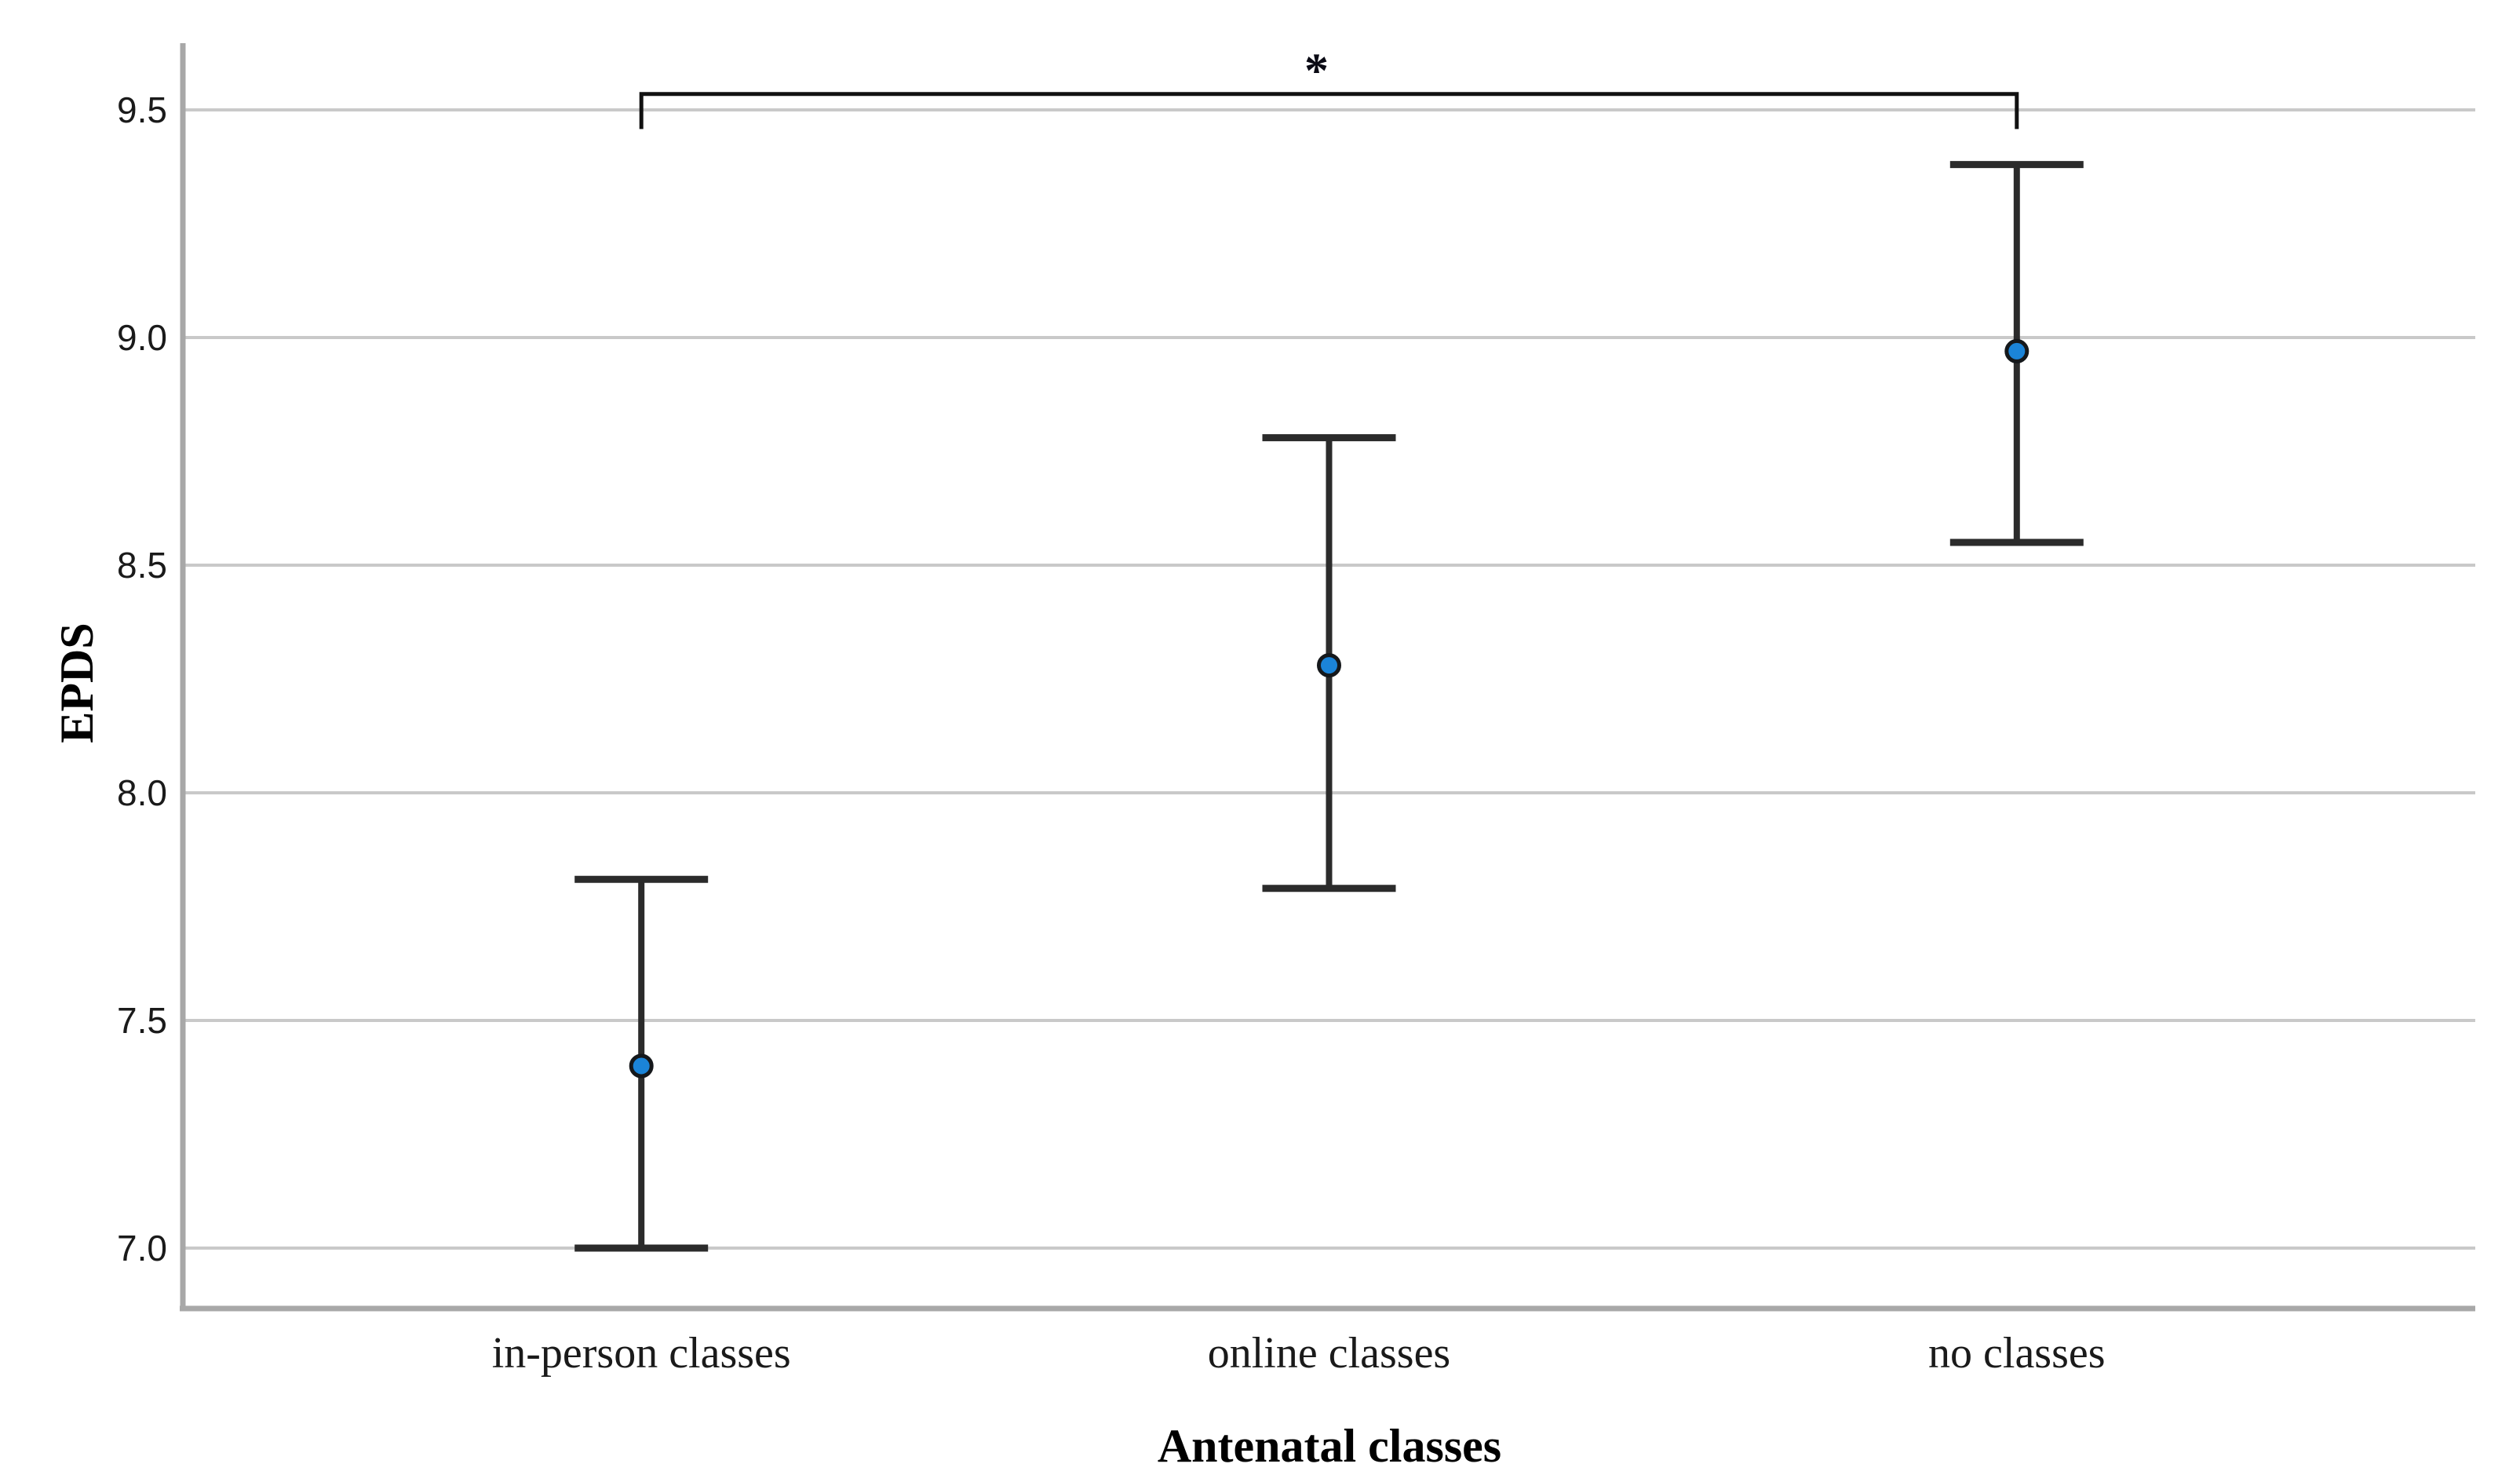  Describe the element at coordinates (142, 337) in the screenshot. I see `y-tick-label: 9.0` at that location.